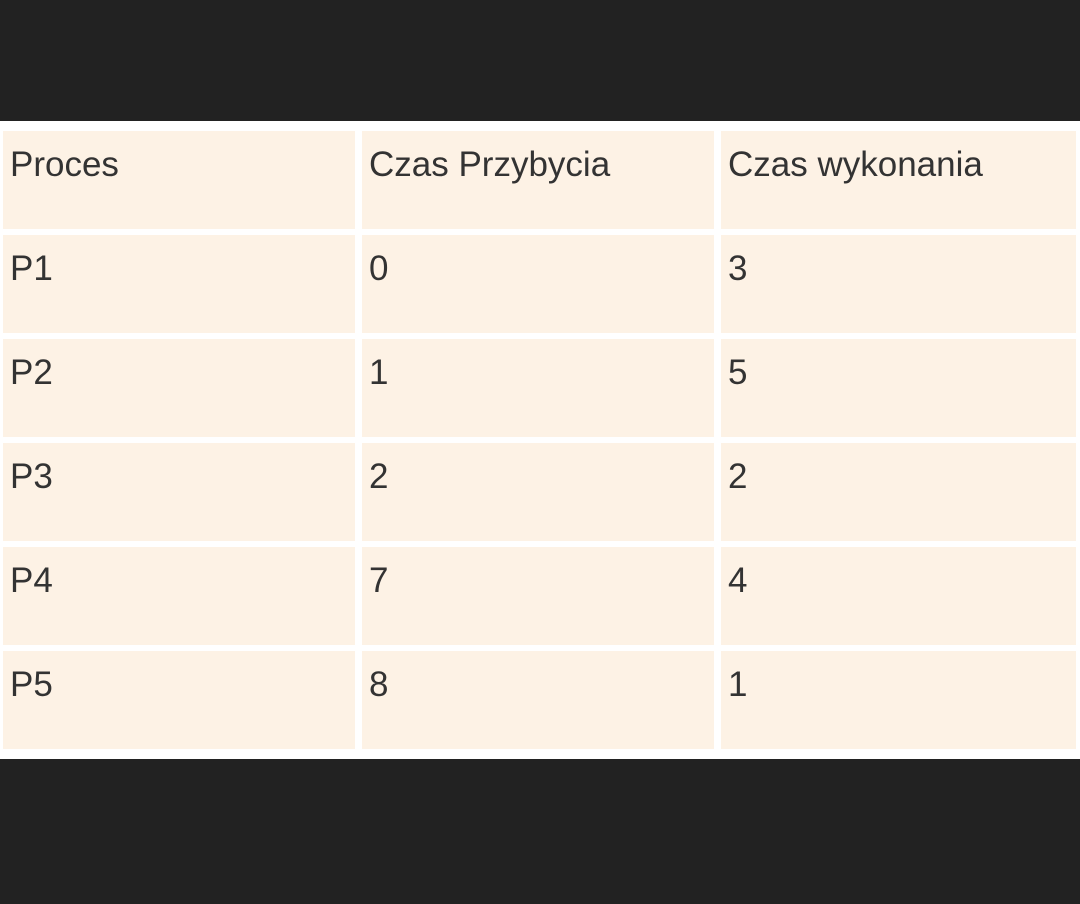 Image resolution: width=1080 pixels, height=904 pixels. I want to click on table-cell: 7, so click(538, 596).